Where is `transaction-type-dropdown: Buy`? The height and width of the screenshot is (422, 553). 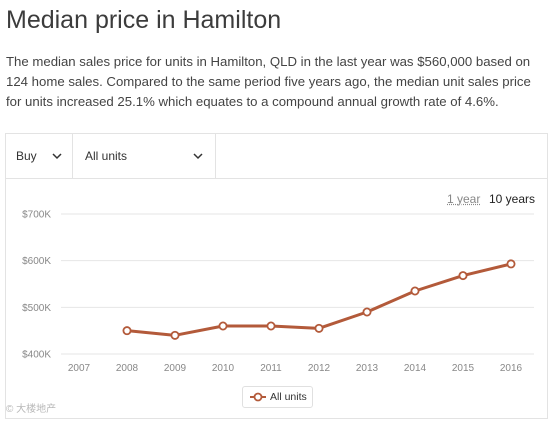
transaction-type-dropdown: Buy is located at coordinates (39, 156).